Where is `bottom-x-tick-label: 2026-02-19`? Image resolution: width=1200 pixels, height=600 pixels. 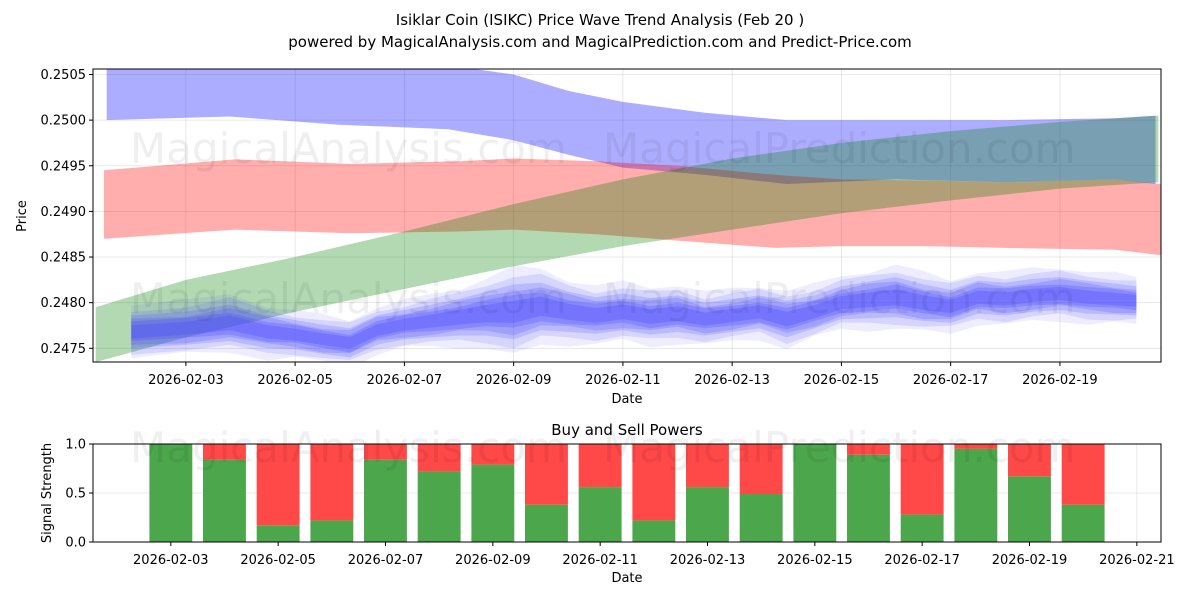
bottom-x-tick-label: 2026-02-19 is located at coordinates (1030, 560).